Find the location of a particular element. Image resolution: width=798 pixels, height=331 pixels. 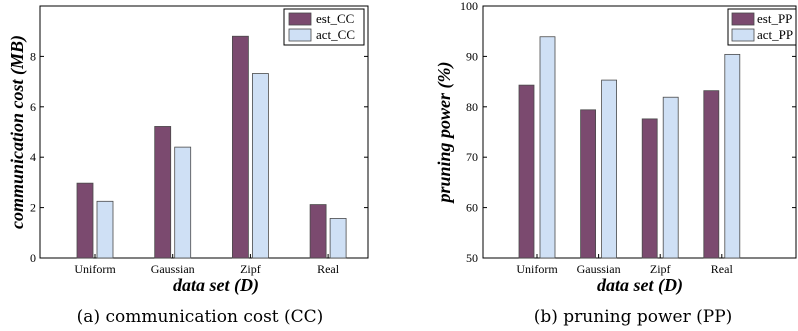

y-axis-label: pruning power (%) is located at coordinates (444, 132).